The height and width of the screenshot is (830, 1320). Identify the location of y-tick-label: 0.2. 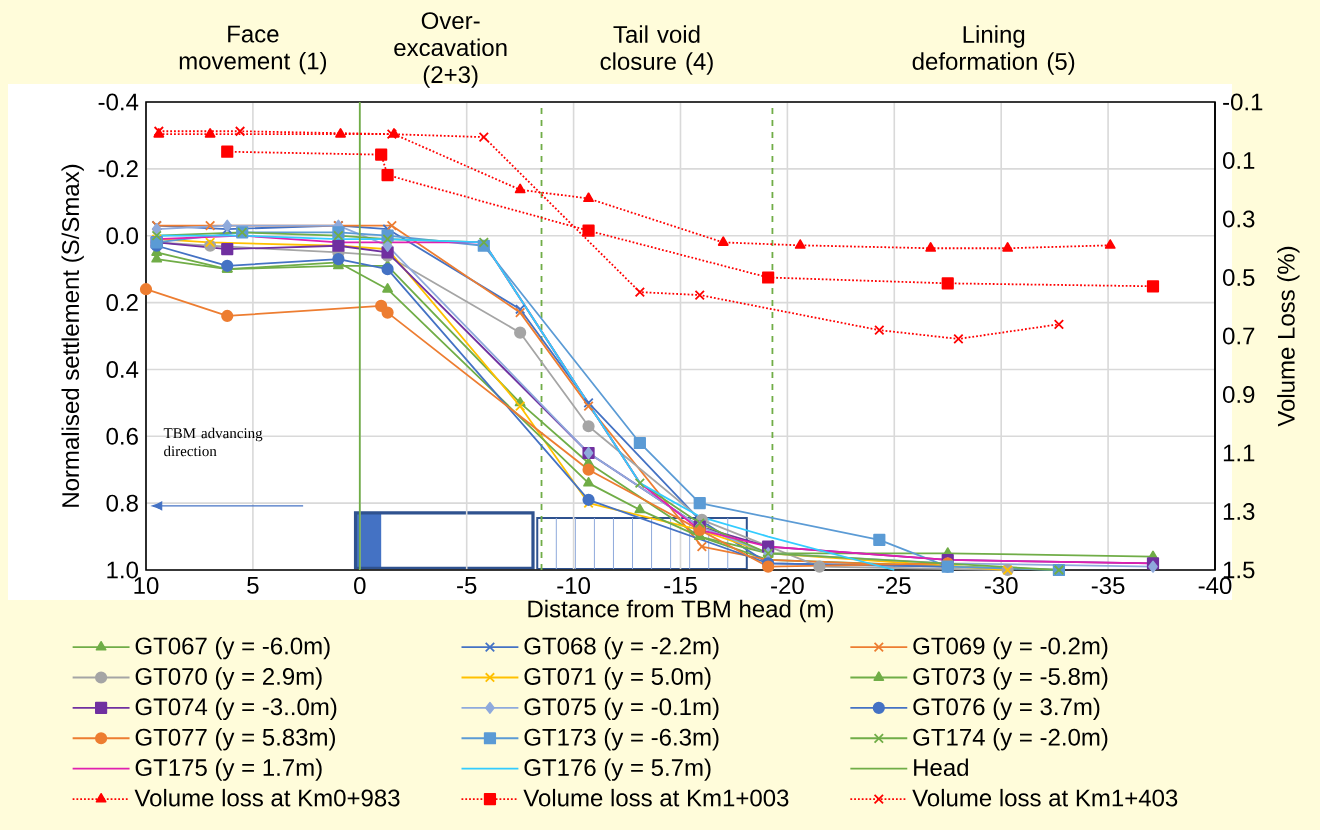
(122, 303).